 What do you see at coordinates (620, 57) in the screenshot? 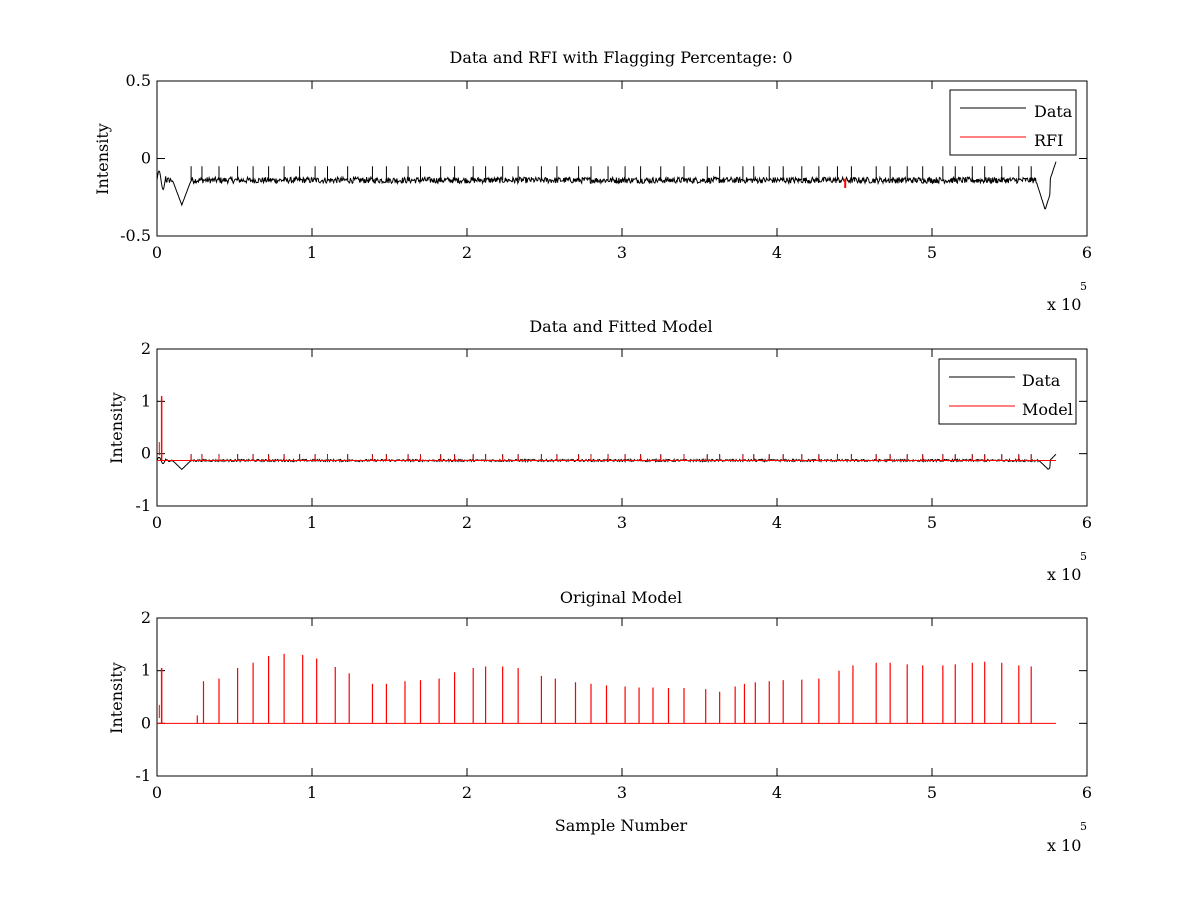
I see `subplot-1-title: Data and RFI with Flagging Percentage: 0` at bounding box center [620, 57].